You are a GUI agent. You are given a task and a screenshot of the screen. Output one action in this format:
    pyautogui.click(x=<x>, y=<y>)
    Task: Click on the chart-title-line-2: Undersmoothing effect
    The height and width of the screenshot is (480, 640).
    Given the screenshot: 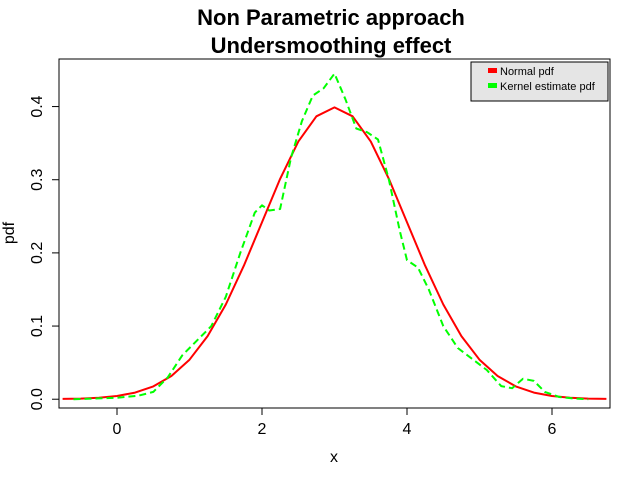 What is the action you would take?
    pyautogui.click(x=331, y=45)
    